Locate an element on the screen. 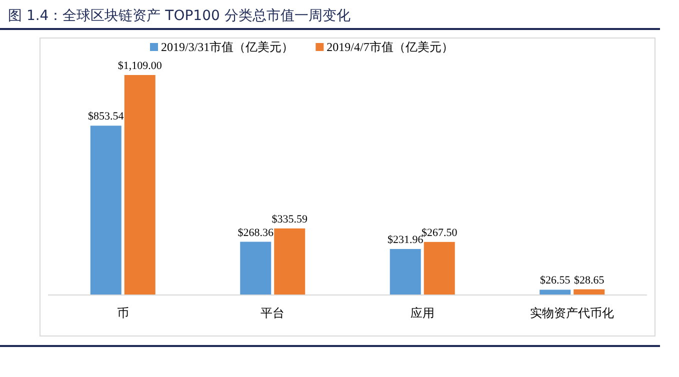 This screenshot has width=679, height=377. data-label: $231.96 is located at coordinates (406, 240).